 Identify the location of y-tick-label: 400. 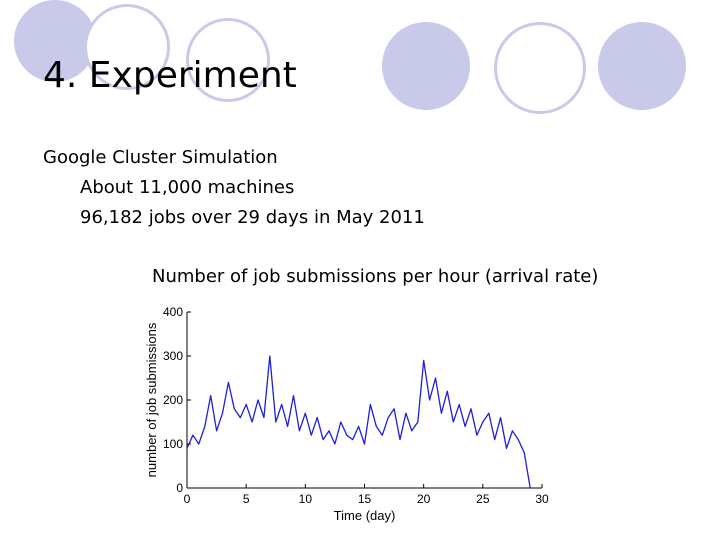
(173, 312).